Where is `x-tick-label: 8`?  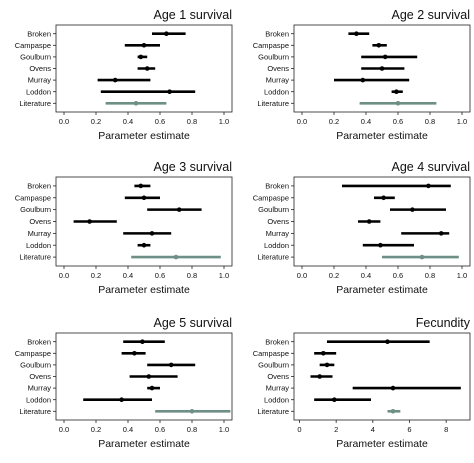
x-tick-label: 8 is located at coordinates (446, 429).